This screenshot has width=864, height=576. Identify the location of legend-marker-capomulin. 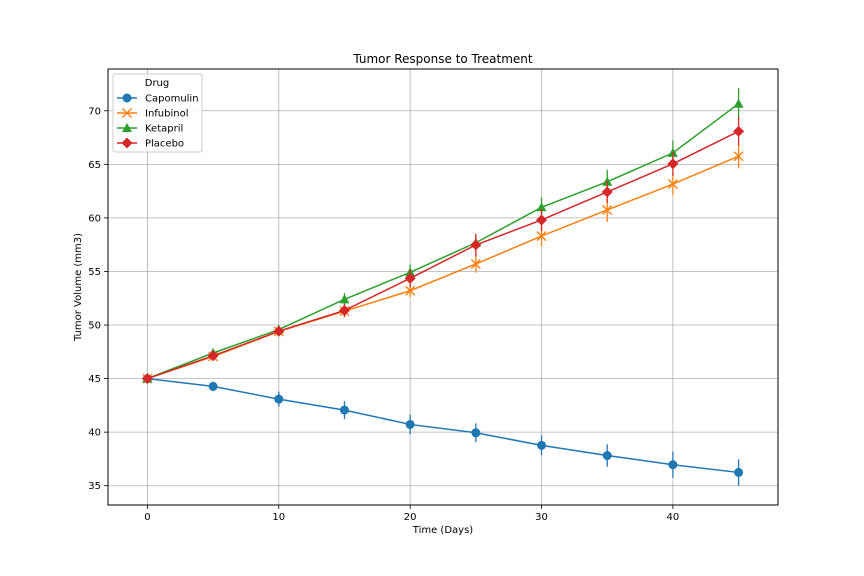
(127, 98).